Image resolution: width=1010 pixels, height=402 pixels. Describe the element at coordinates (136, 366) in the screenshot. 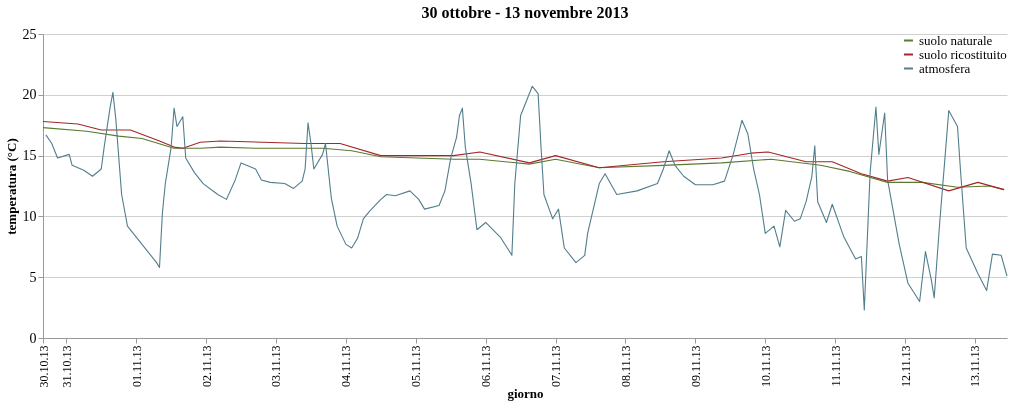

I see `x-tick-label: 01.11.13` at that location.